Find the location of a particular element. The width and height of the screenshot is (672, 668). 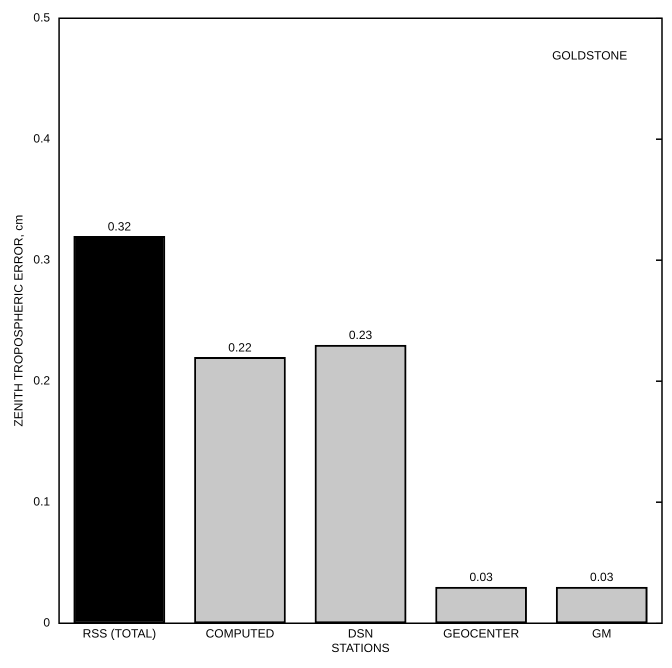

data-label: 0.22 is located at coordinates (240, 347).